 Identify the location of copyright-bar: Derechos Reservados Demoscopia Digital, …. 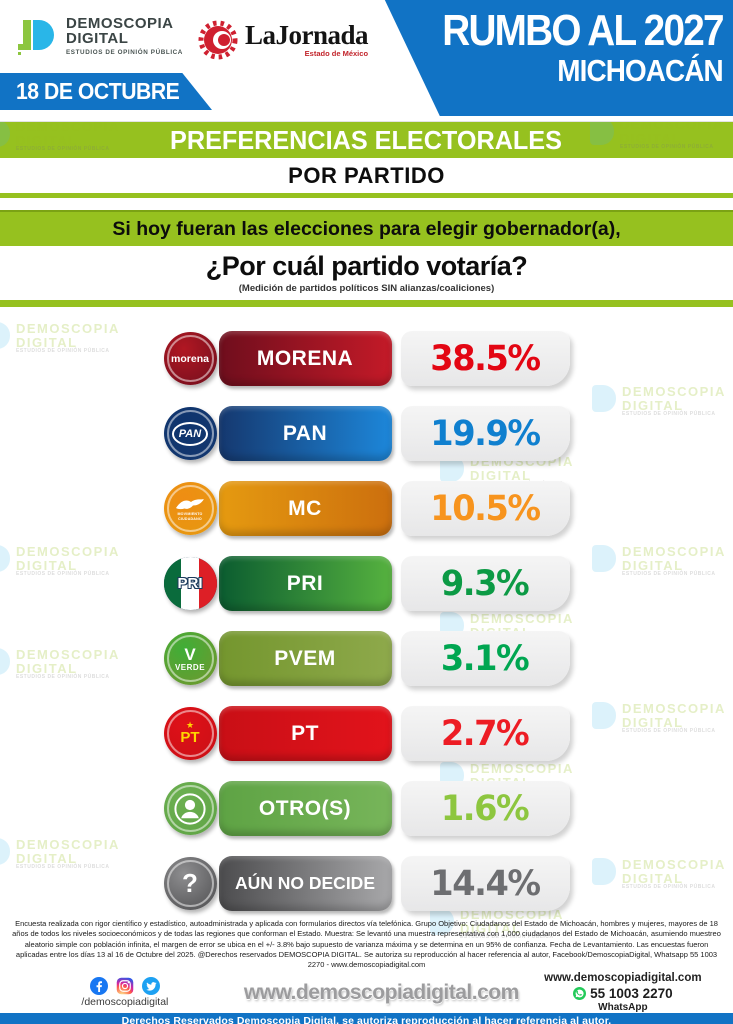
(366, 1018).